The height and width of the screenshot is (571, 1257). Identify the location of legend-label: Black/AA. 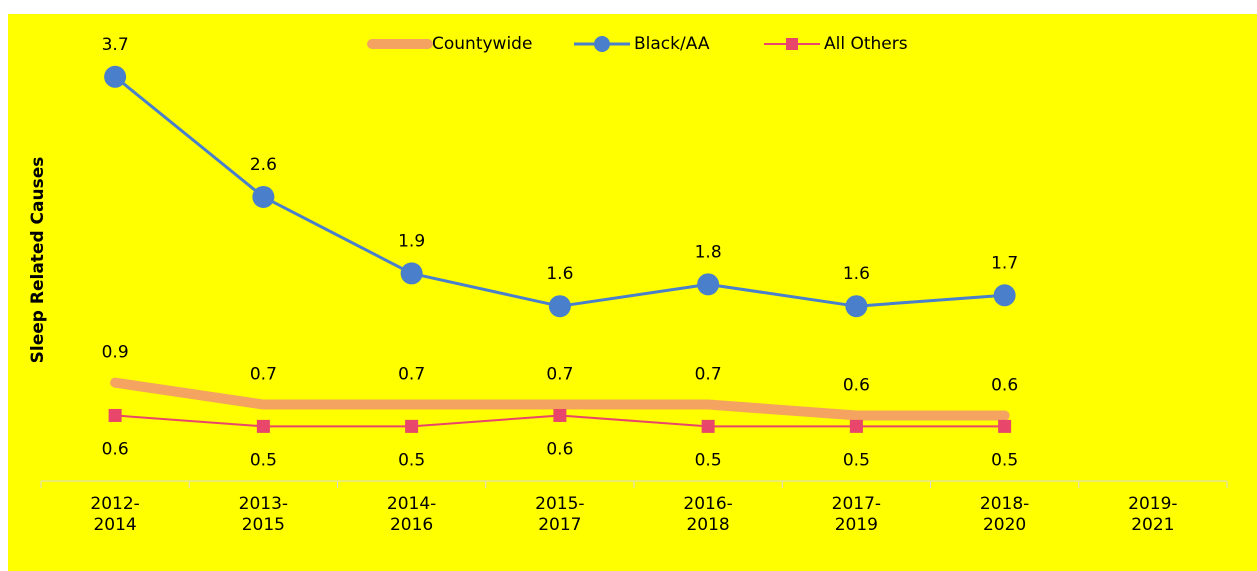
(672, 44).